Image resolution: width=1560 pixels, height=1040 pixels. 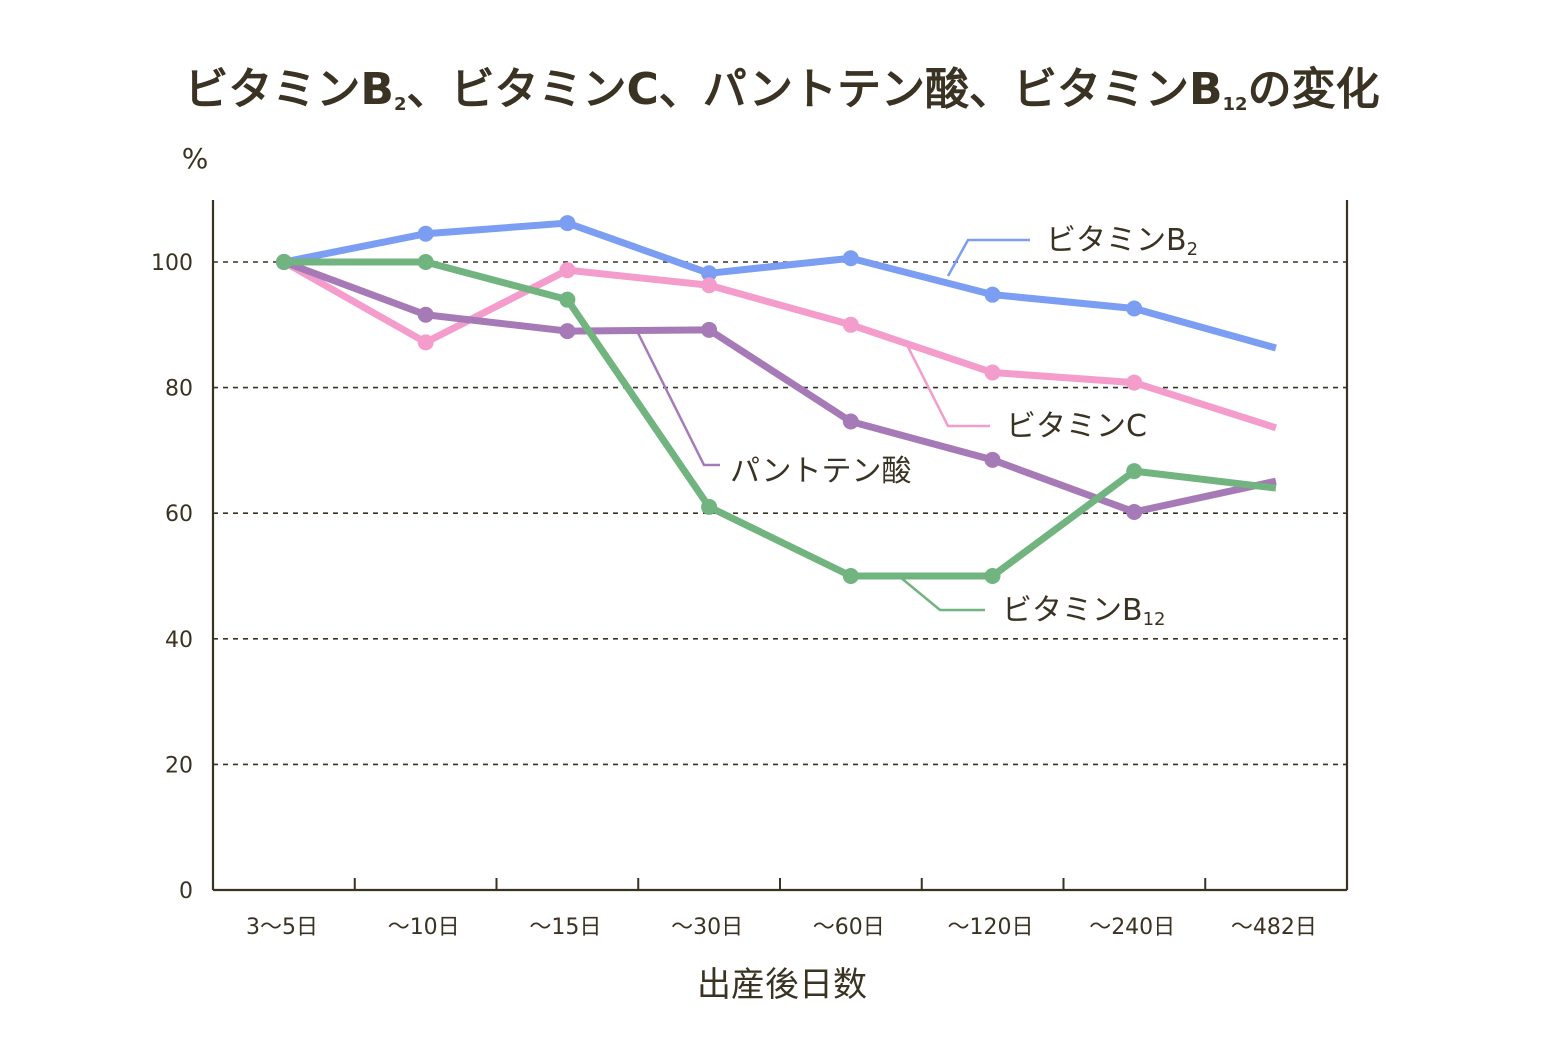 I want to click on x-tick-label: 〜482日, so click(x=1274, y=927).